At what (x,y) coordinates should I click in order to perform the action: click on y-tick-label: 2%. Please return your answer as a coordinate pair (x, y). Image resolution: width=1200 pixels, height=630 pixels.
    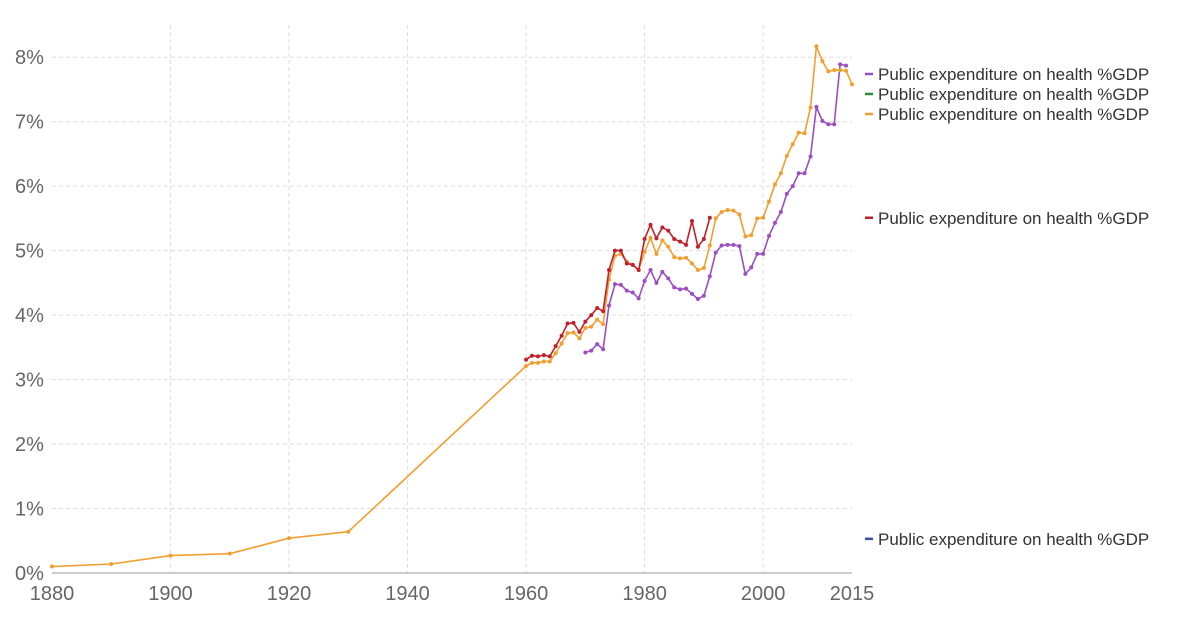
    Looking at the image, I should click on (29, 445).